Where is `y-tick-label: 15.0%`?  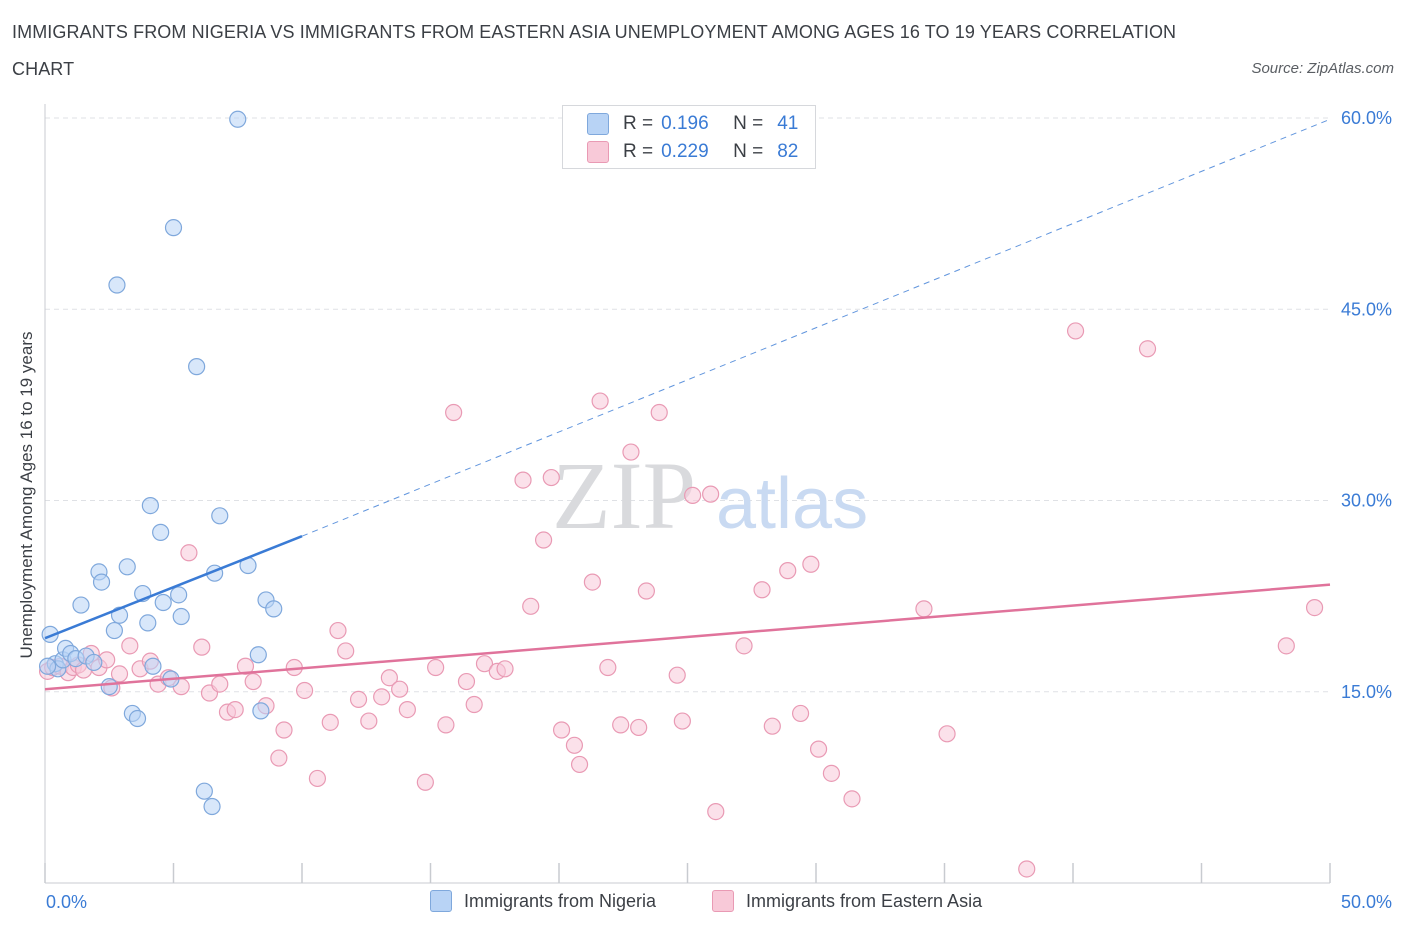
y-tick-label: 15.0% is located at coordinates (1366, 692).